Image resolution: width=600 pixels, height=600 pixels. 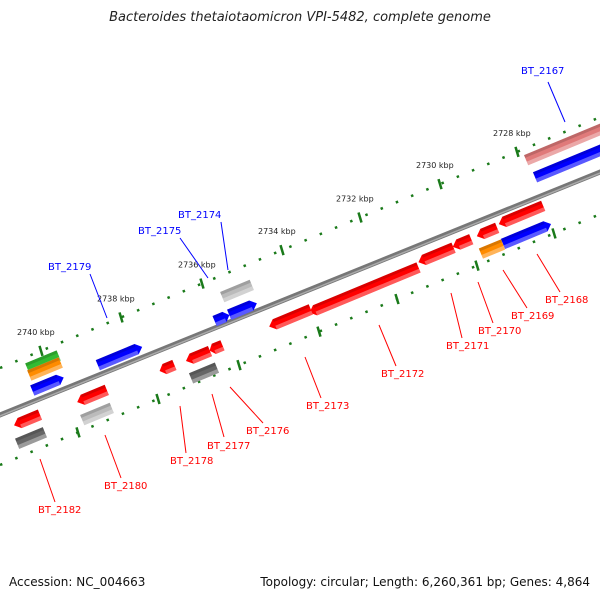 I want to click on gene-label-BT_2178: BT_2178, so click(x=191, y=461).